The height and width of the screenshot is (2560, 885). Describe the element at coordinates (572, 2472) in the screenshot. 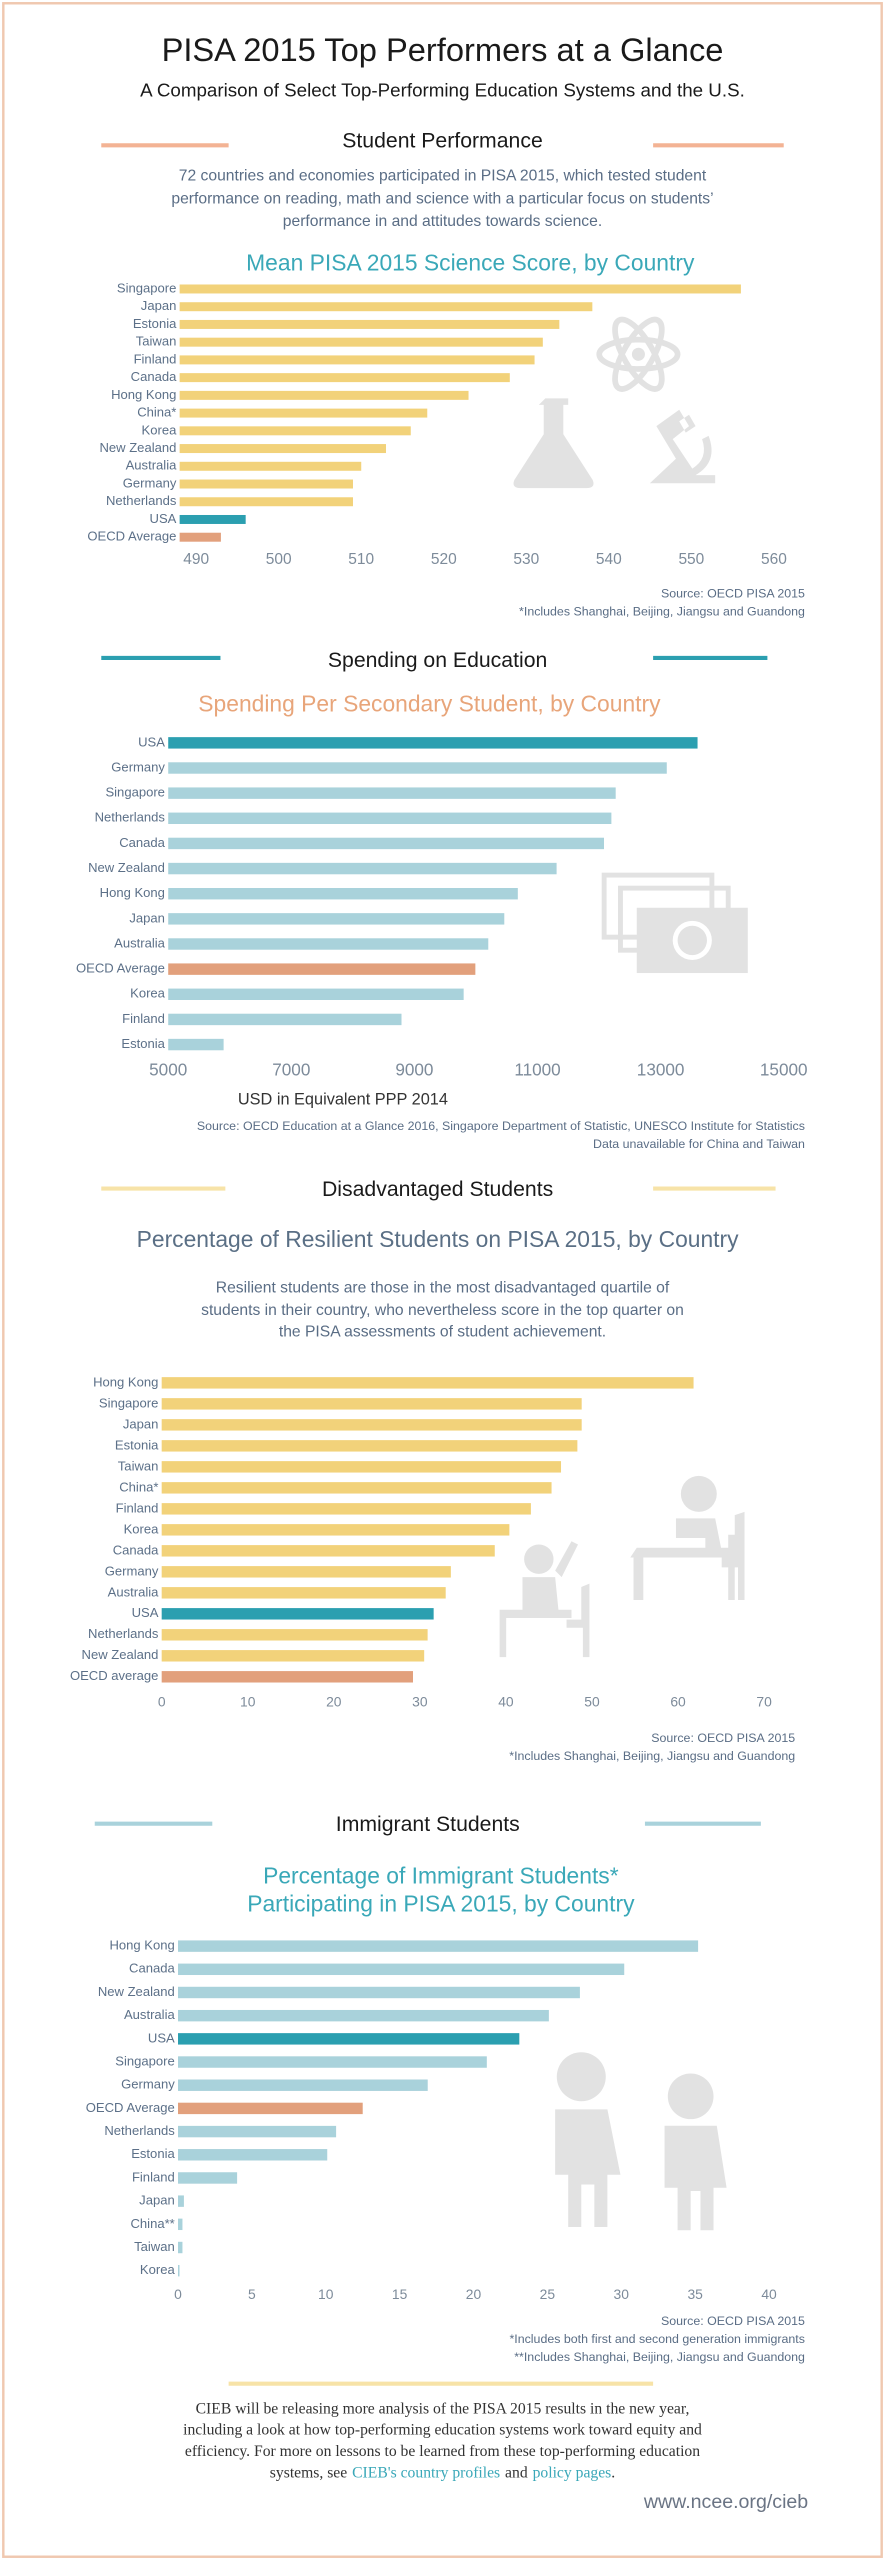

I see `link: policy pages` at that location.